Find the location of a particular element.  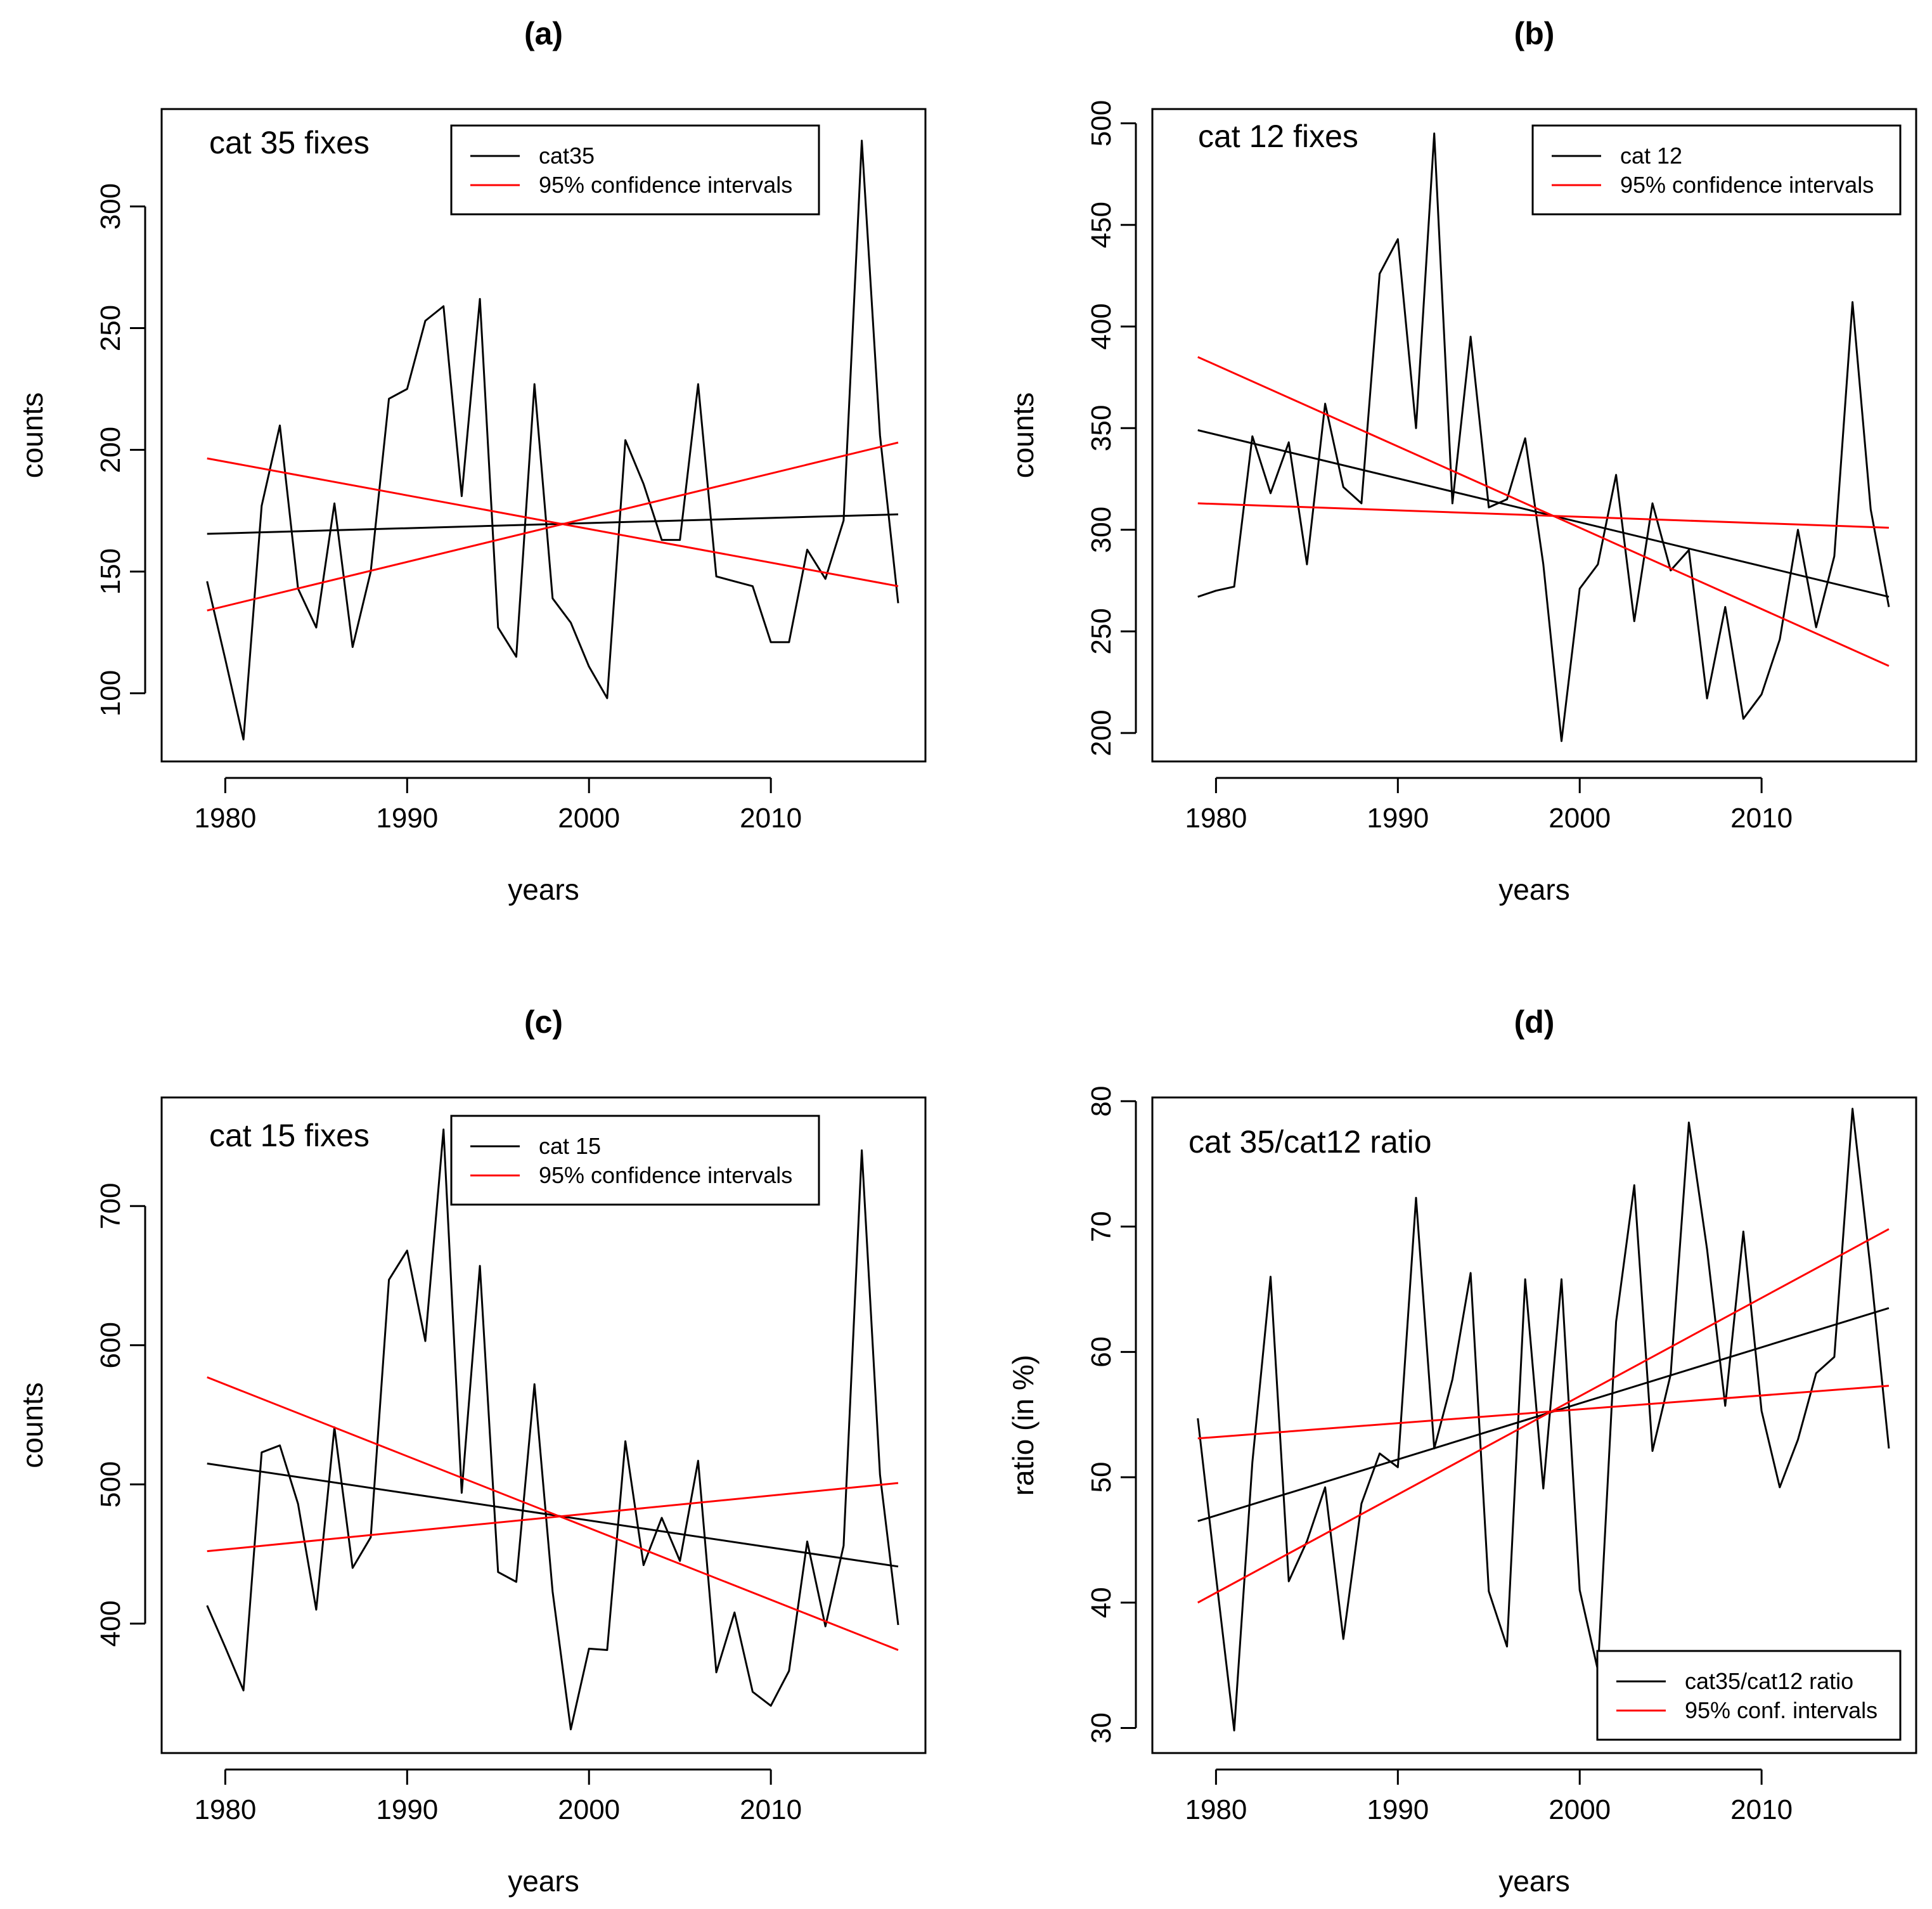

y-axis: 200 250 300 350 400 450 500 counts is located at coordinates (1072, 428).